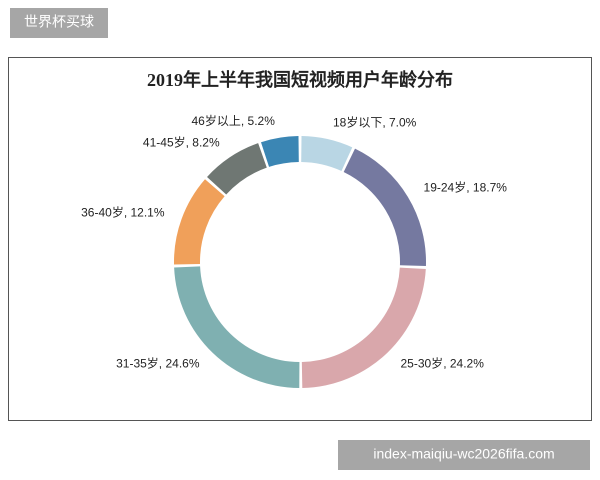 Image resolution: width=600 pixels, height=480 pixels. I want to click on value-label: 8.2%, so click(206, 143).